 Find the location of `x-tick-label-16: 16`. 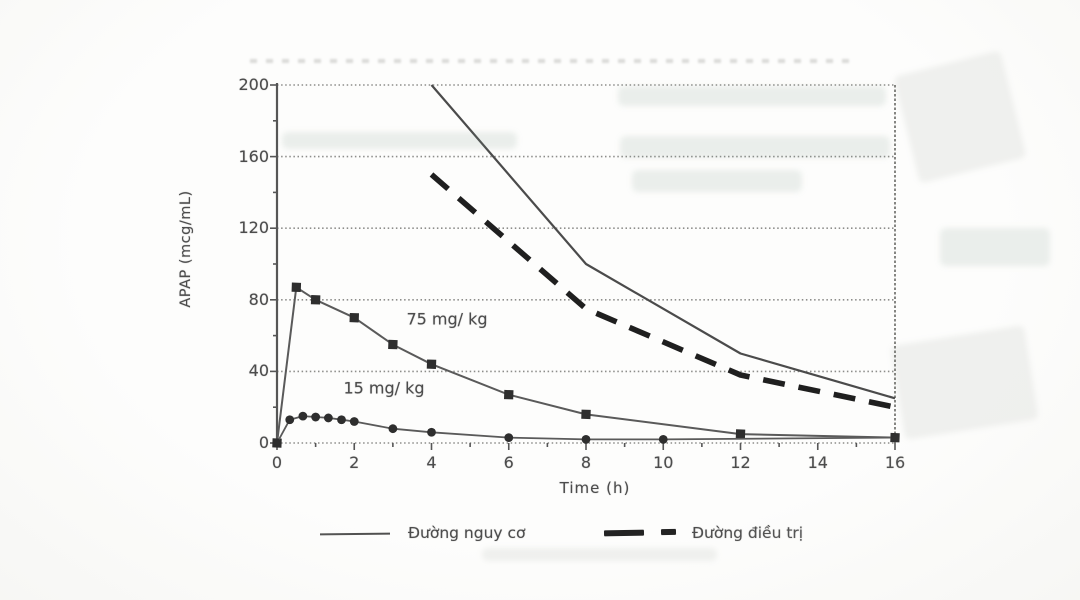

x-tick-label-16: 16 is located at coordinates (895, 462).